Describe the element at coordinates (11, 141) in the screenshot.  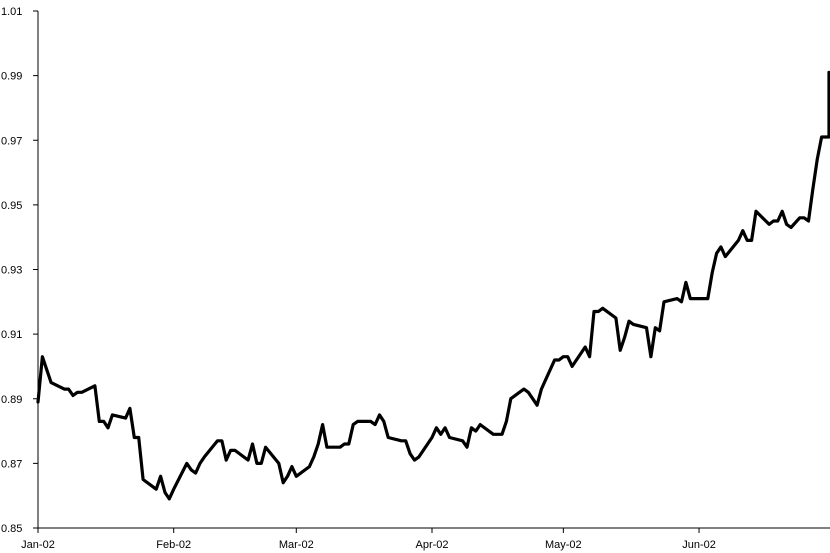
I see `y-tick-label: 0.97` at that location.